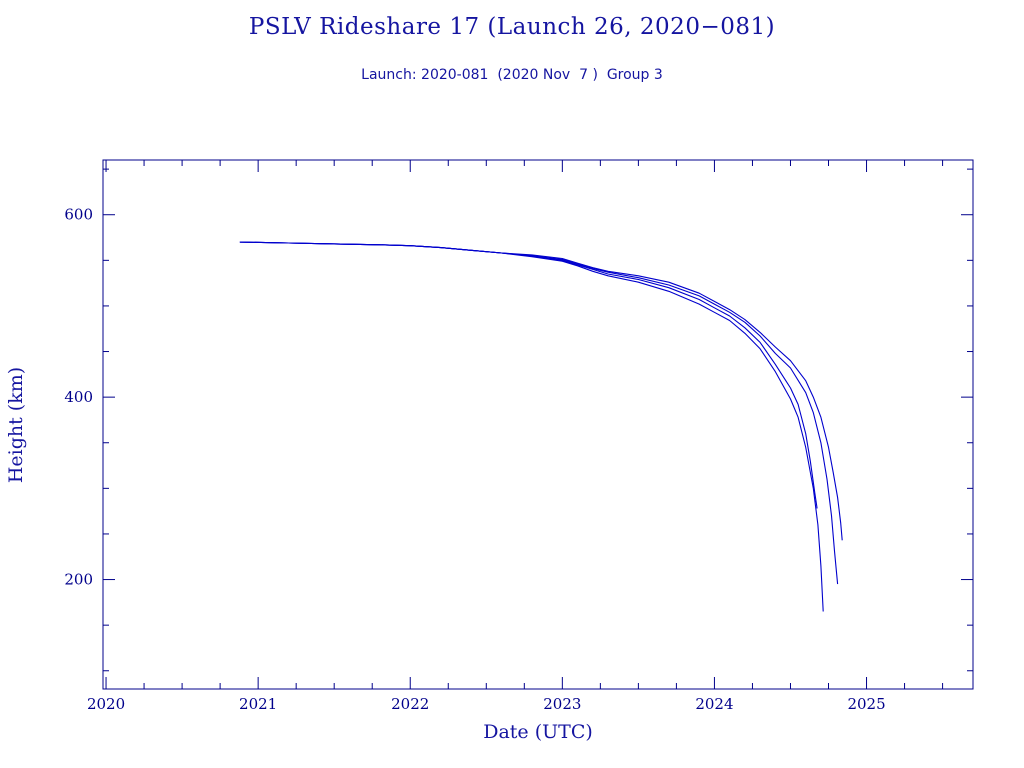  Describe the element at coordinates (78, 397) in the screenshot. I see `y-tick-label: 400` at that location.